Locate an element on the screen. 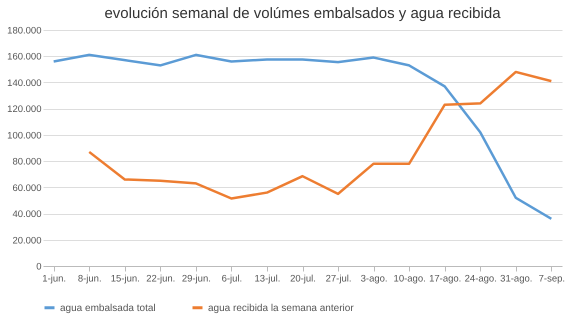 The image size is (570, 320). y-tick-label: 100.000 is located at coordinates (24, 136).